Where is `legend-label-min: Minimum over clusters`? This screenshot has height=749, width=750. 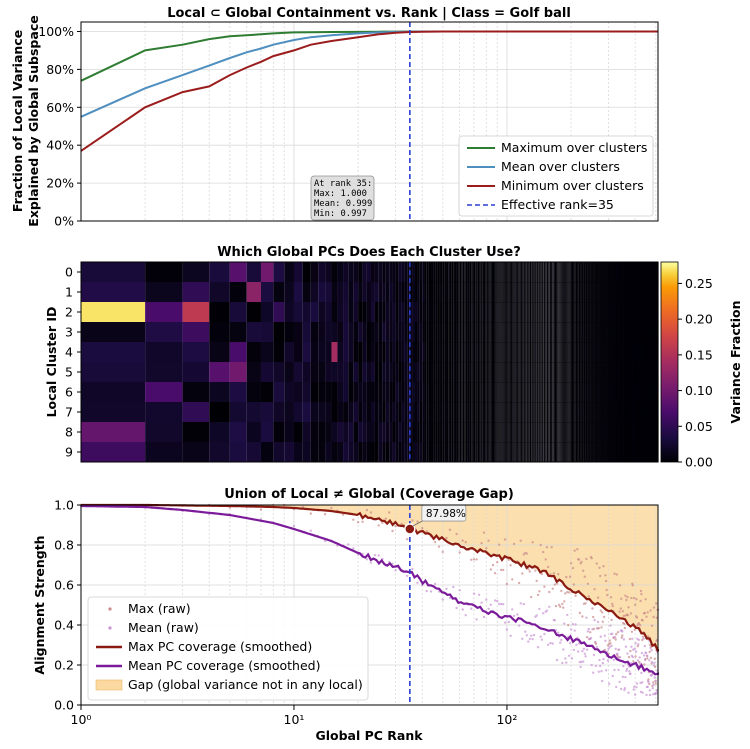 legend-label-min: Minimum over clusters is located at coordinates (572, 185).